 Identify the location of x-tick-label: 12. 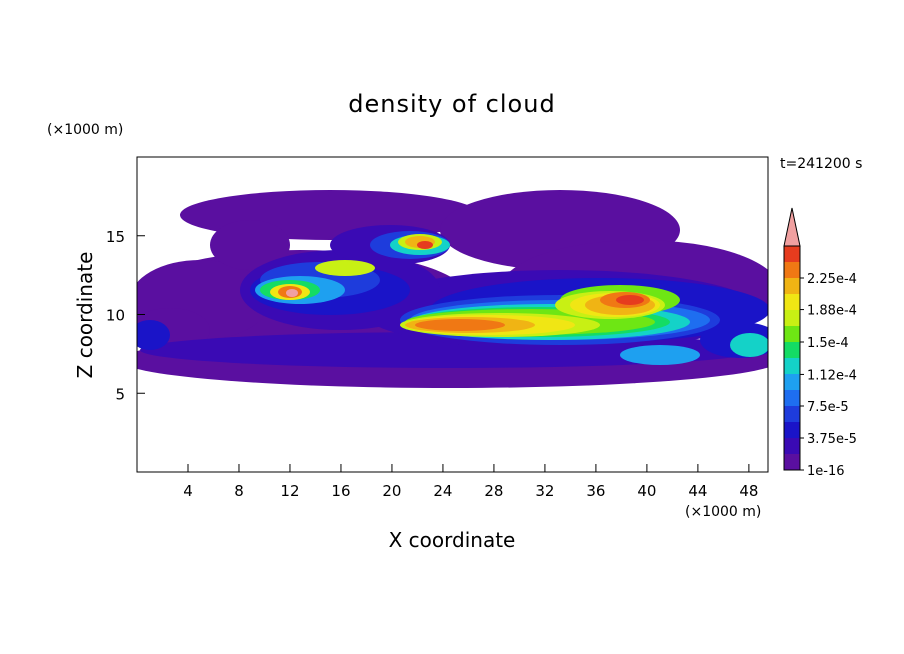
(289, 491).